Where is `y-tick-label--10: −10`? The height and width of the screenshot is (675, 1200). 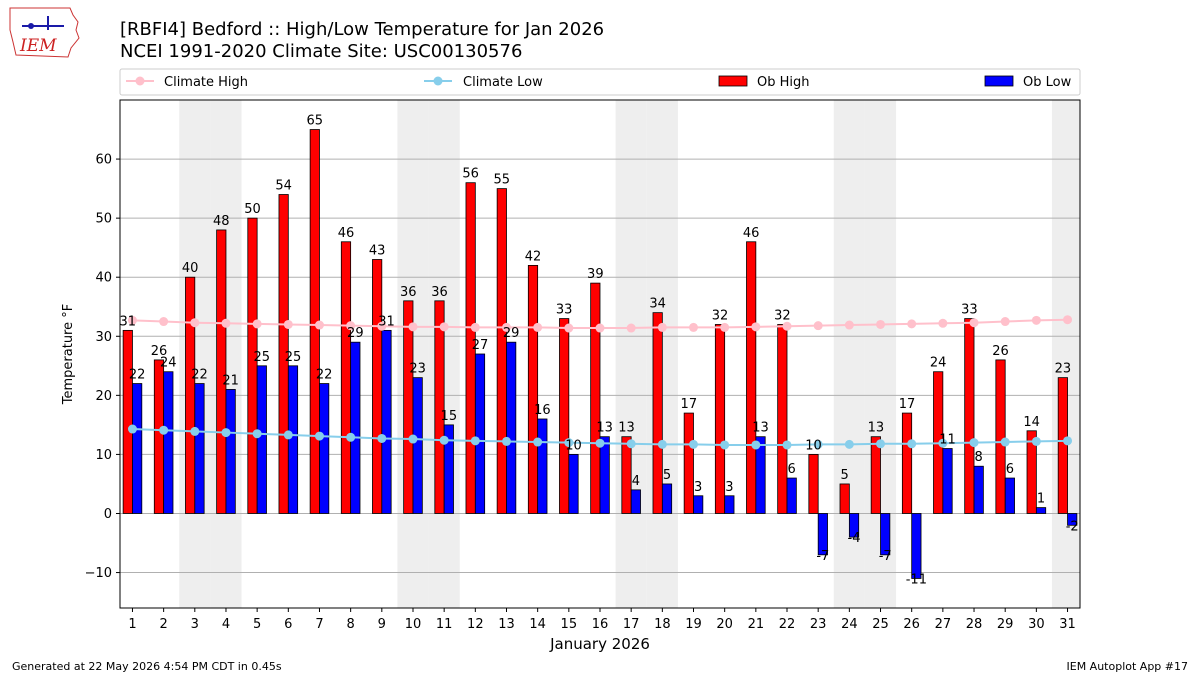 y-tick-label--10: −10 is located at coordinates (98, 573).